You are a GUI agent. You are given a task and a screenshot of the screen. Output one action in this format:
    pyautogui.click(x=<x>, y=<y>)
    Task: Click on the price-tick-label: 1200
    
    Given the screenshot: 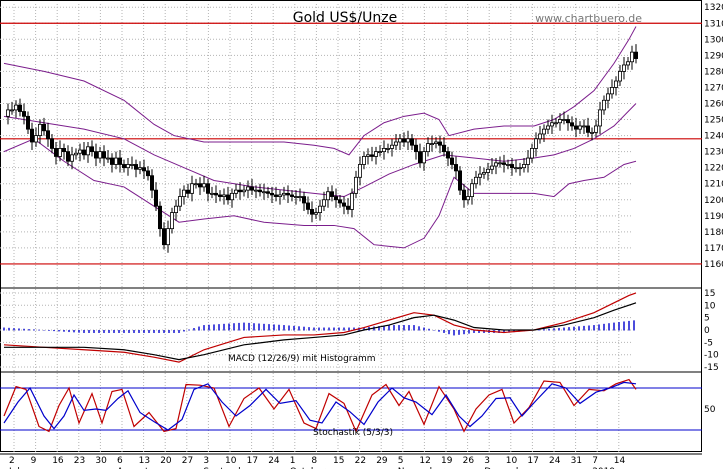 What is the action you would take?
    pyautogui.click(x=713, y=201)
    